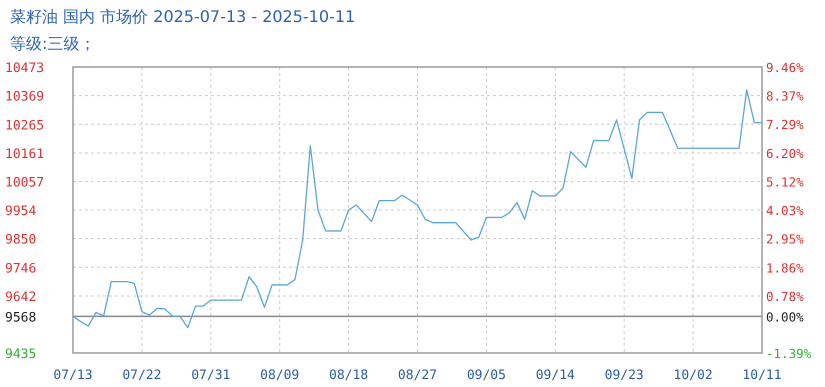 The image size is (825, 387). I want to click on y2-tick-label: 8.37%, so click(785, 96).